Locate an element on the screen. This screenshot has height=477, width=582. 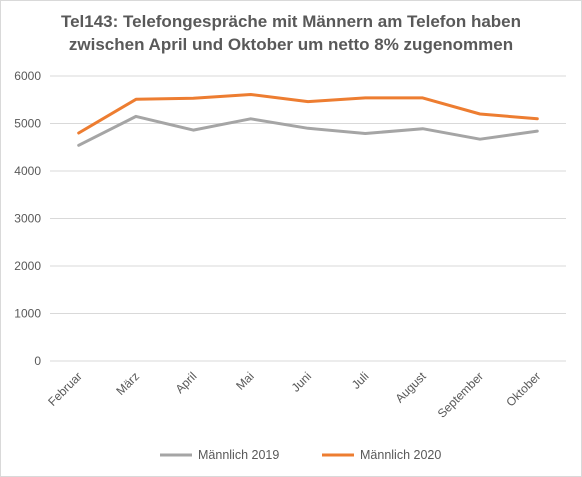
x-tick-label-september: September is located at coordinates (460, 394).